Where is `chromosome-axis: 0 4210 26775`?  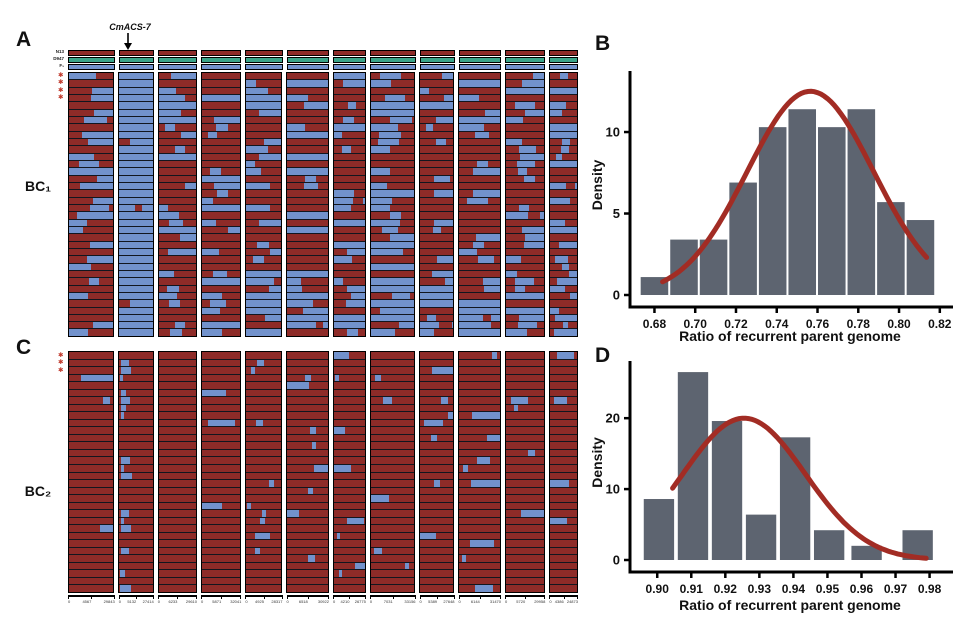 chromosome-axis: 0 4210 26775 is located at coordinates (349, 601).